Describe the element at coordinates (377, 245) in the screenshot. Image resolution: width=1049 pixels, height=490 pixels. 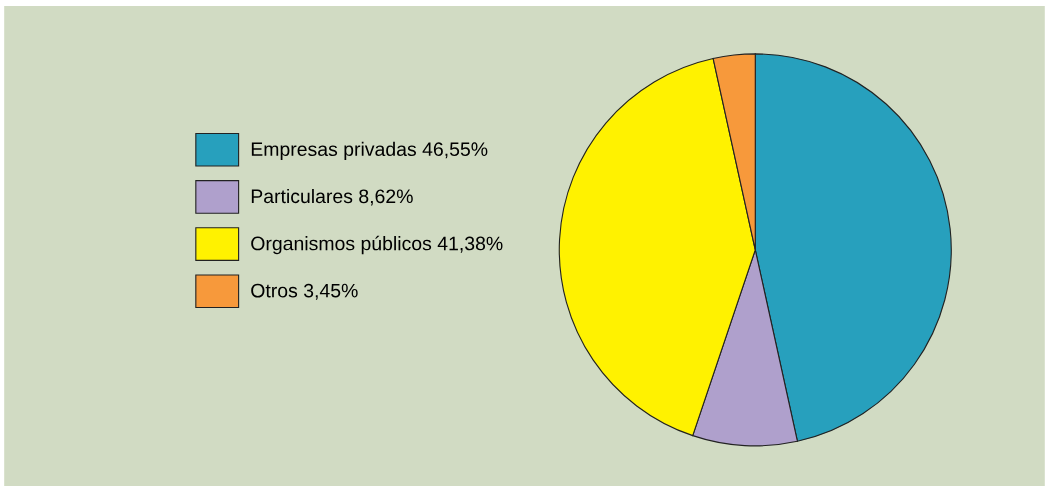
I see `legend-label: Organismos públicos 41,38%` at that location.